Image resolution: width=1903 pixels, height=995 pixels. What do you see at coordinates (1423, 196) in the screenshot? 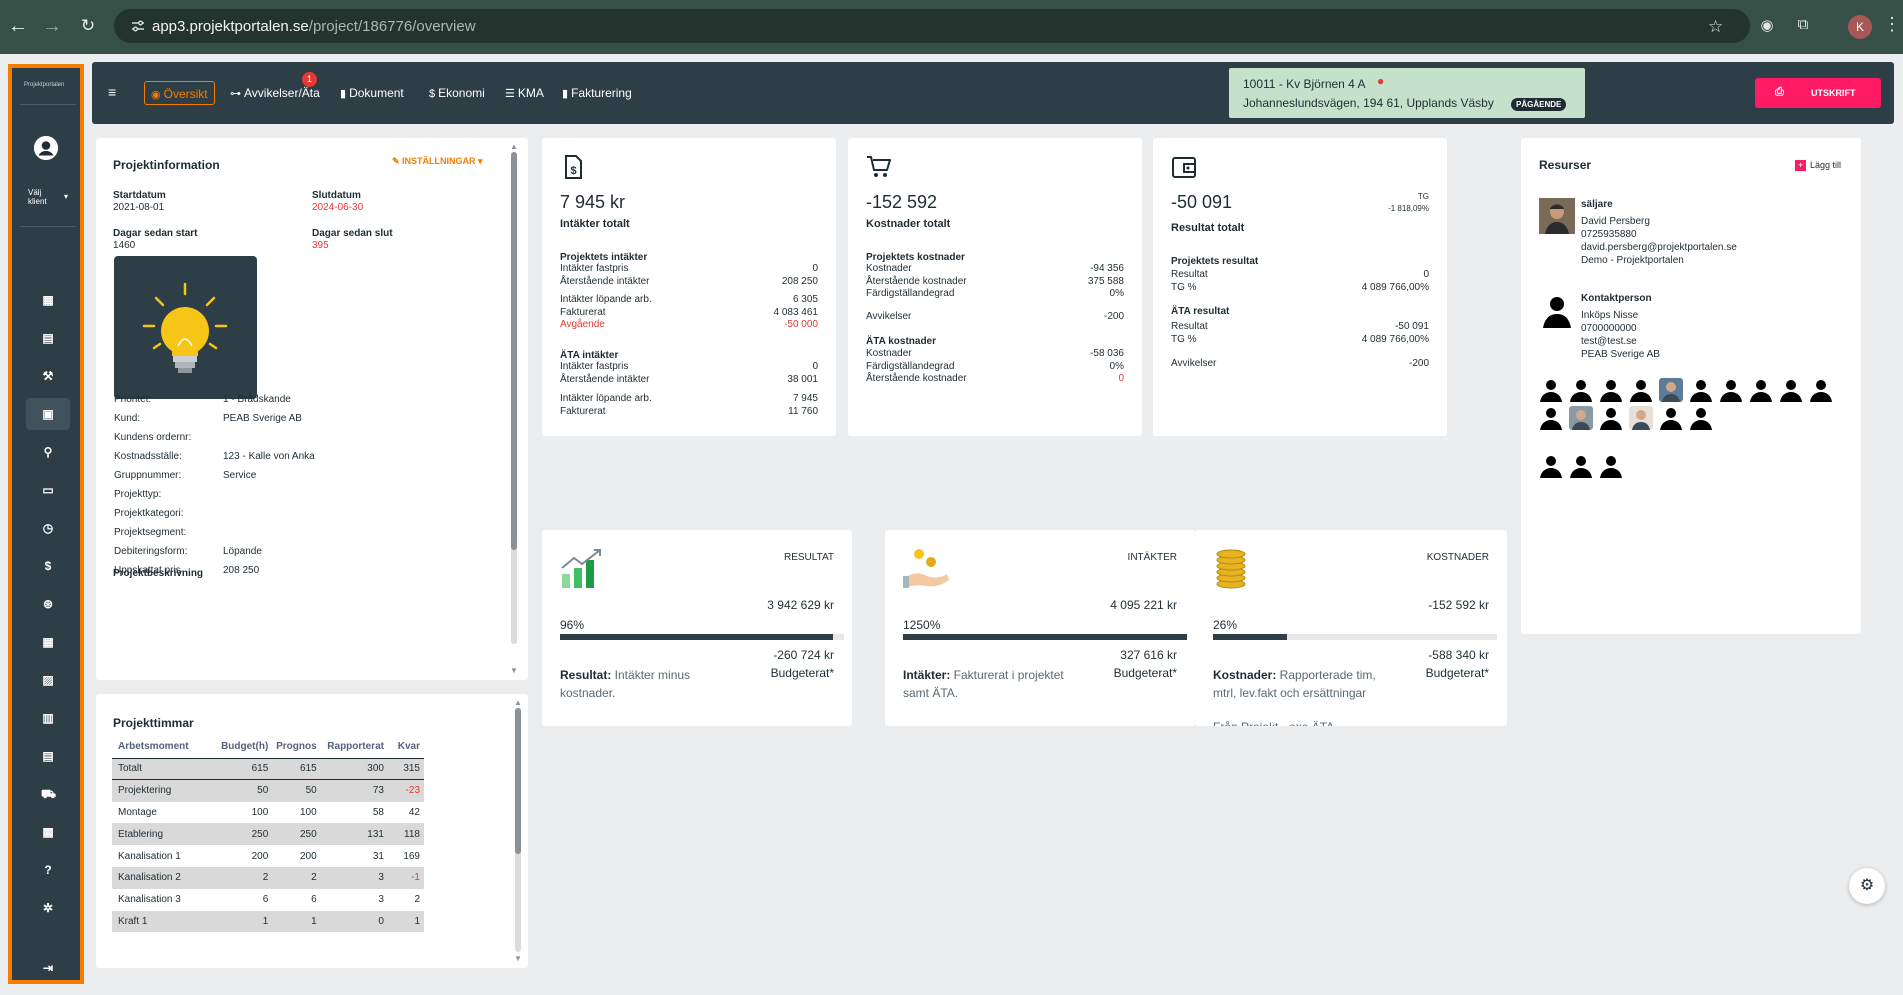
I see `tg-label: TG` at bounding box center [1423, 196].